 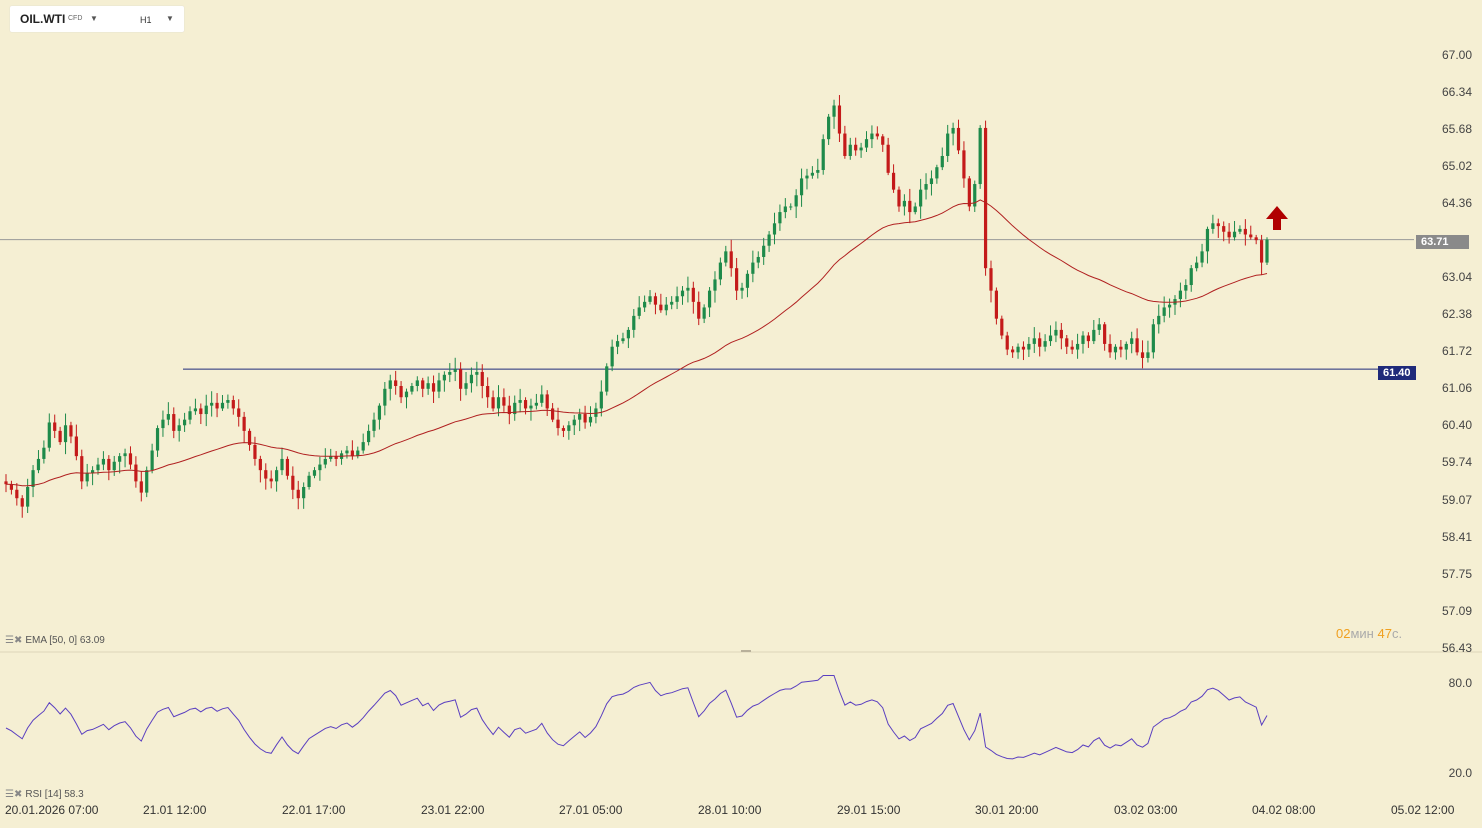 I want to click on timer-sec-unit: с., so click(x=1397, y=633).